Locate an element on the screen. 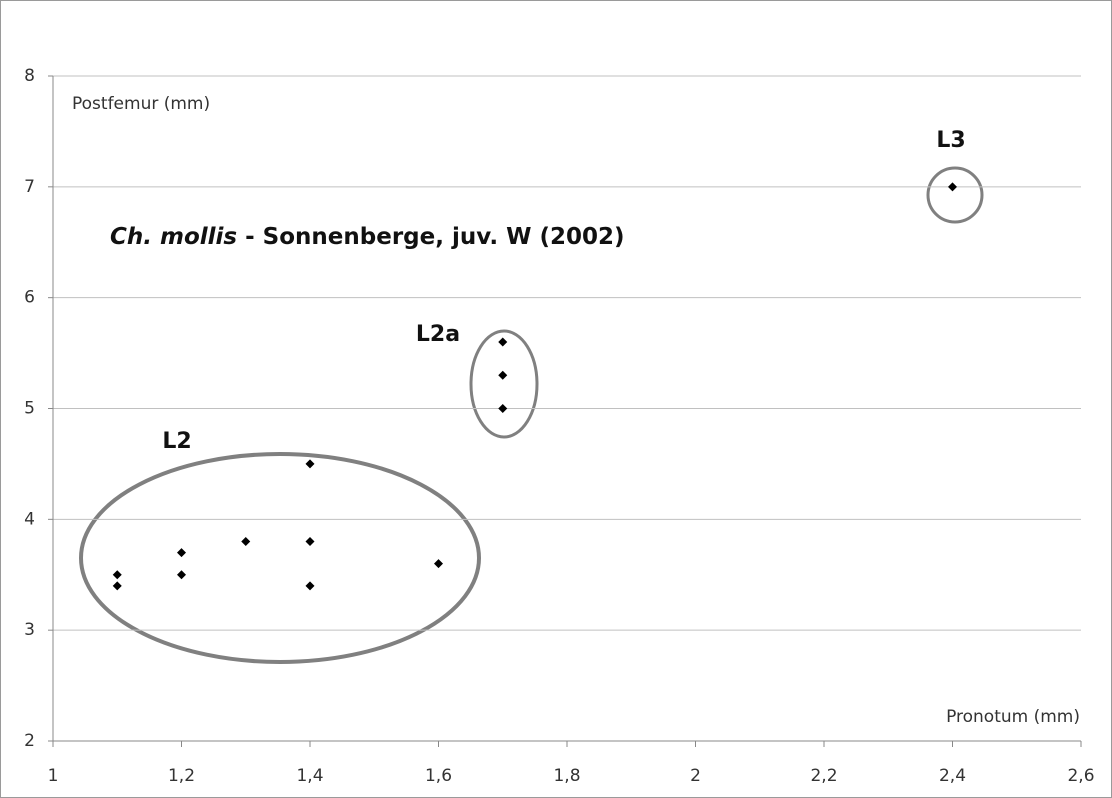  y-tick-label: 6 is located at coordinates (29, 298).